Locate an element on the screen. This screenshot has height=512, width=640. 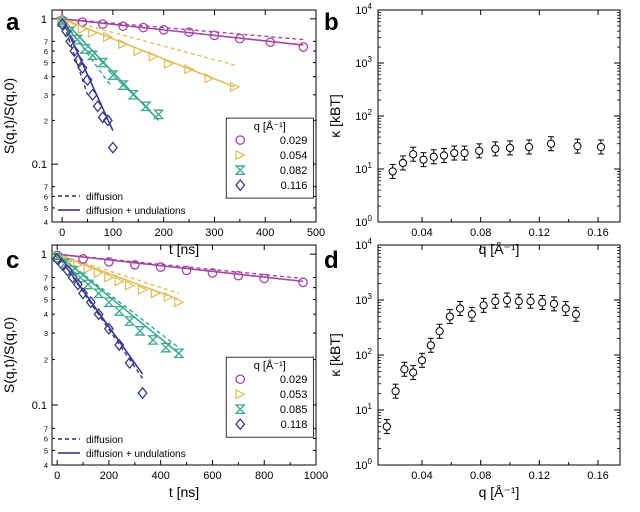
x-tick-label: 300 is located at coordinates (214, 233).